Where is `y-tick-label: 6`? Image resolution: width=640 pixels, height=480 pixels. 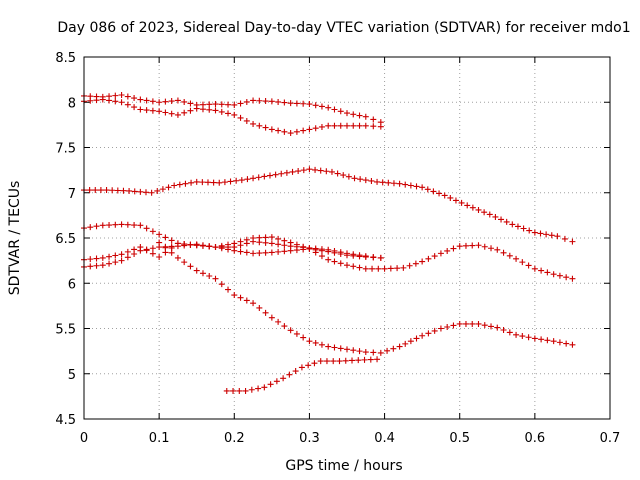 y-tick-label: 6 is located at coordinates (72, 284).